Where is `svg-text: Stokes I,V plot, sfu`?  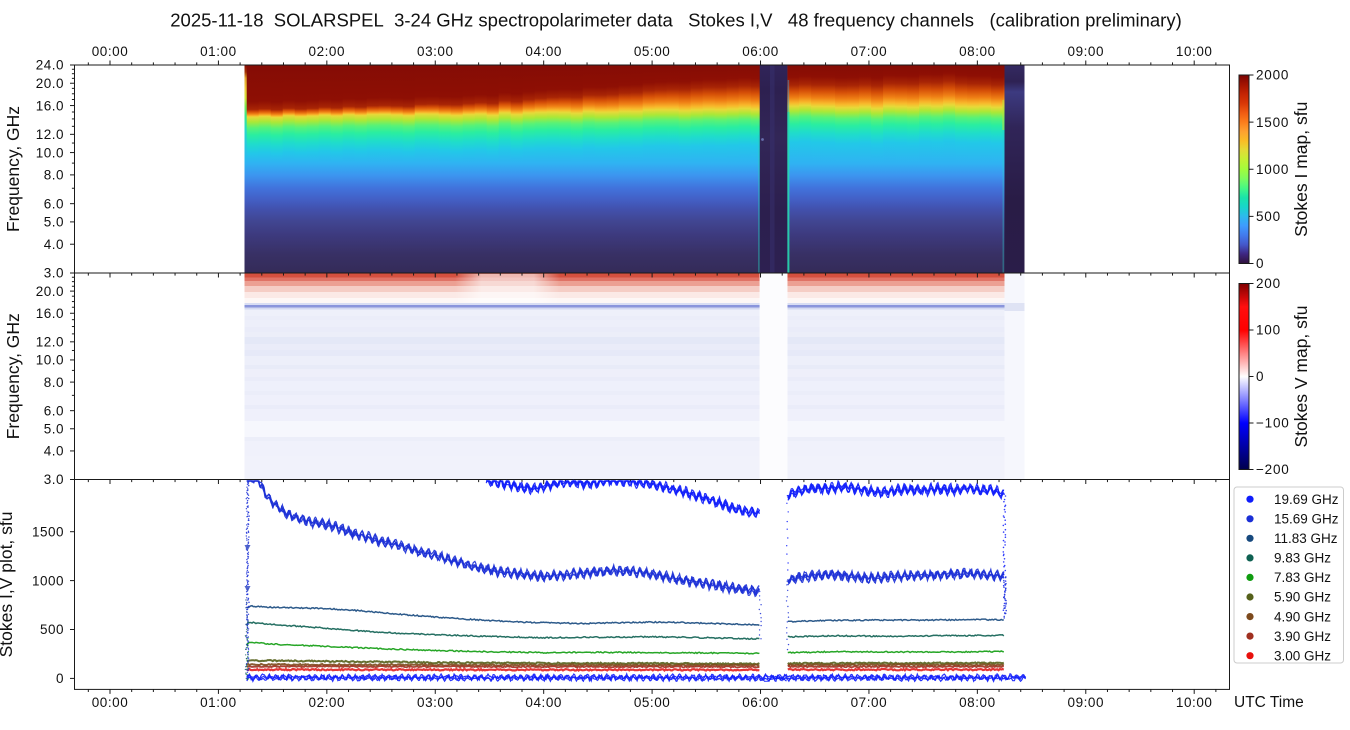
svg-text: Stokes I,V plot, sfu is located at coordinates (8, 584).